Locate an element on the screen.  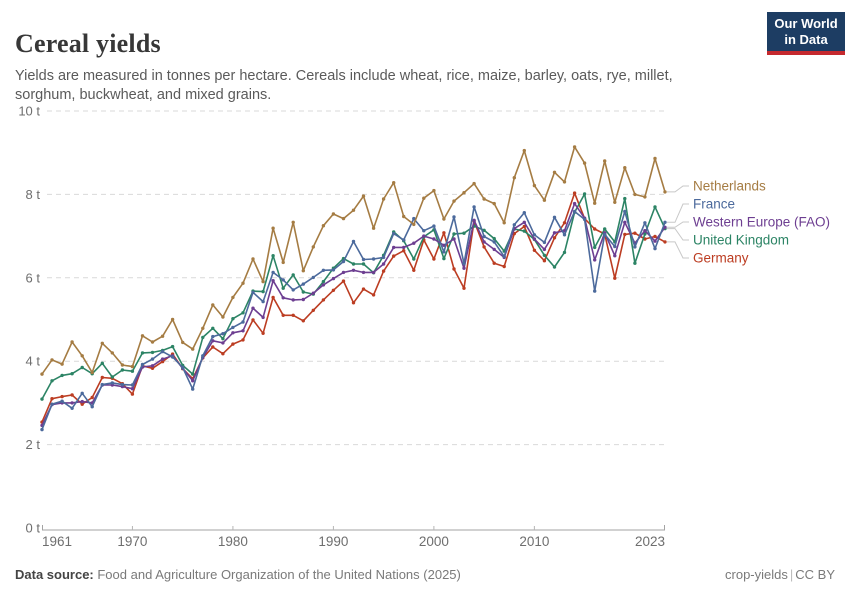
point-germany-1989 is located at coordinates (323, 300).